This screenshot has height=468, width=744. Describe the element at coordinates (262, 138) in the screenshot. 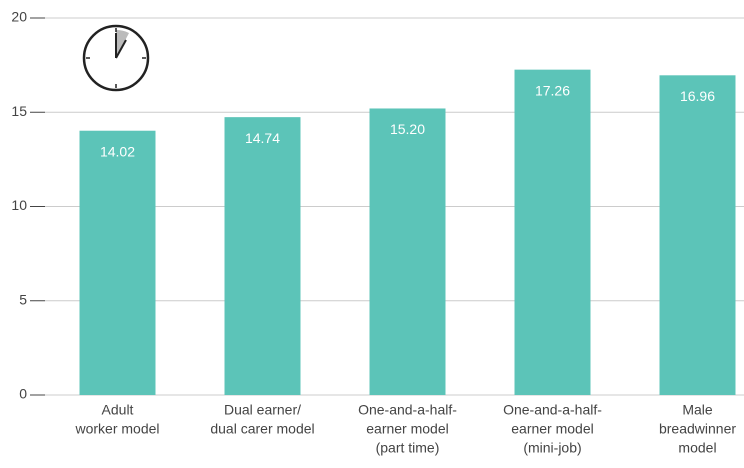

I see `value-label: 14.74` at that location.